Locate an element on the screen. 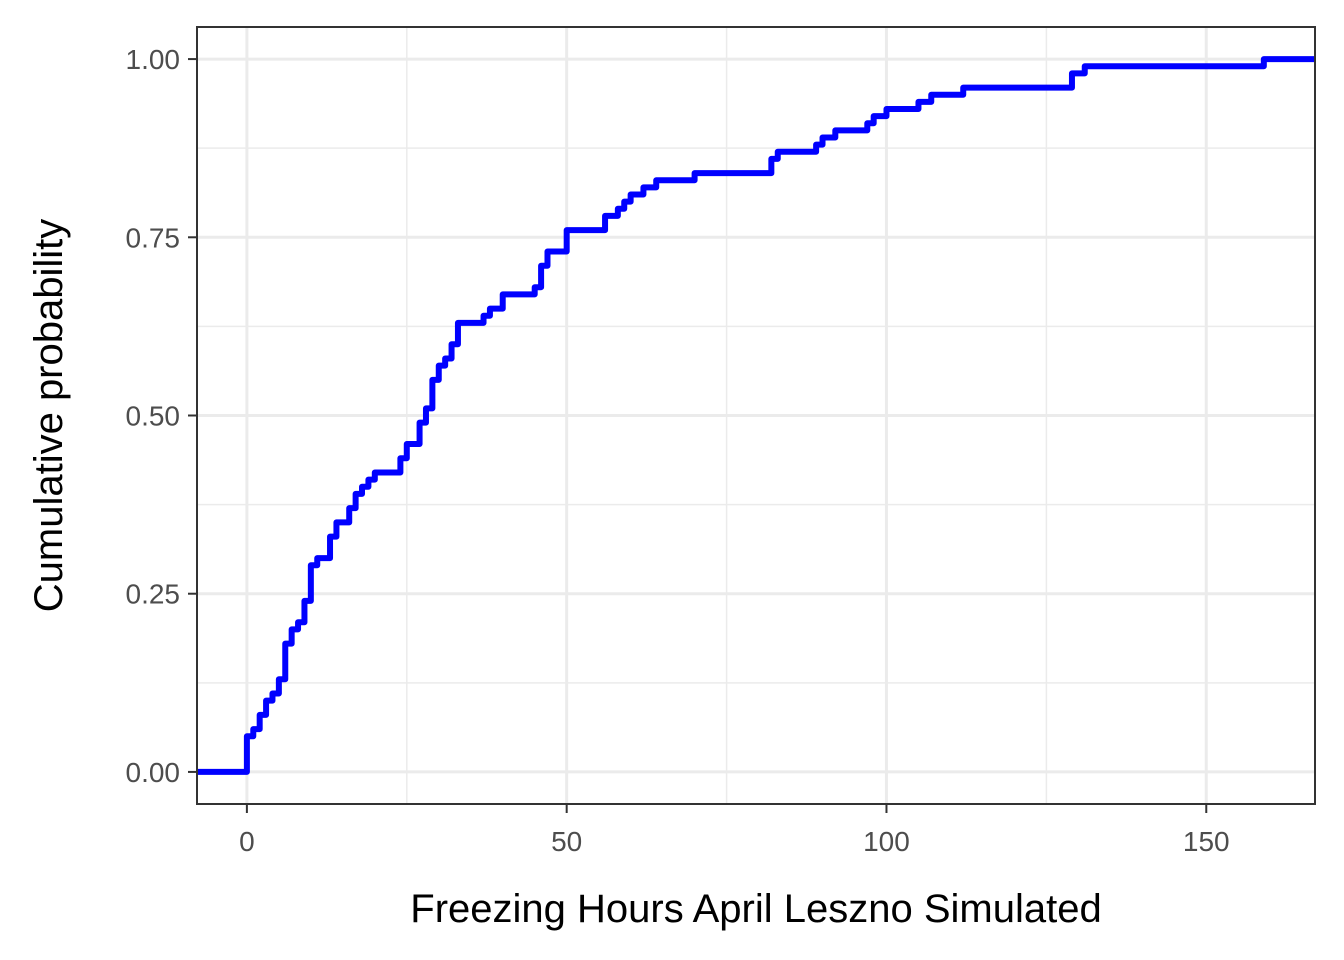 The height and width of the screenshot is (960, 1344). y-axis-ticks: 0.00 0.25 0.50 0.75 1.00 is located at coordinates (161, 416).